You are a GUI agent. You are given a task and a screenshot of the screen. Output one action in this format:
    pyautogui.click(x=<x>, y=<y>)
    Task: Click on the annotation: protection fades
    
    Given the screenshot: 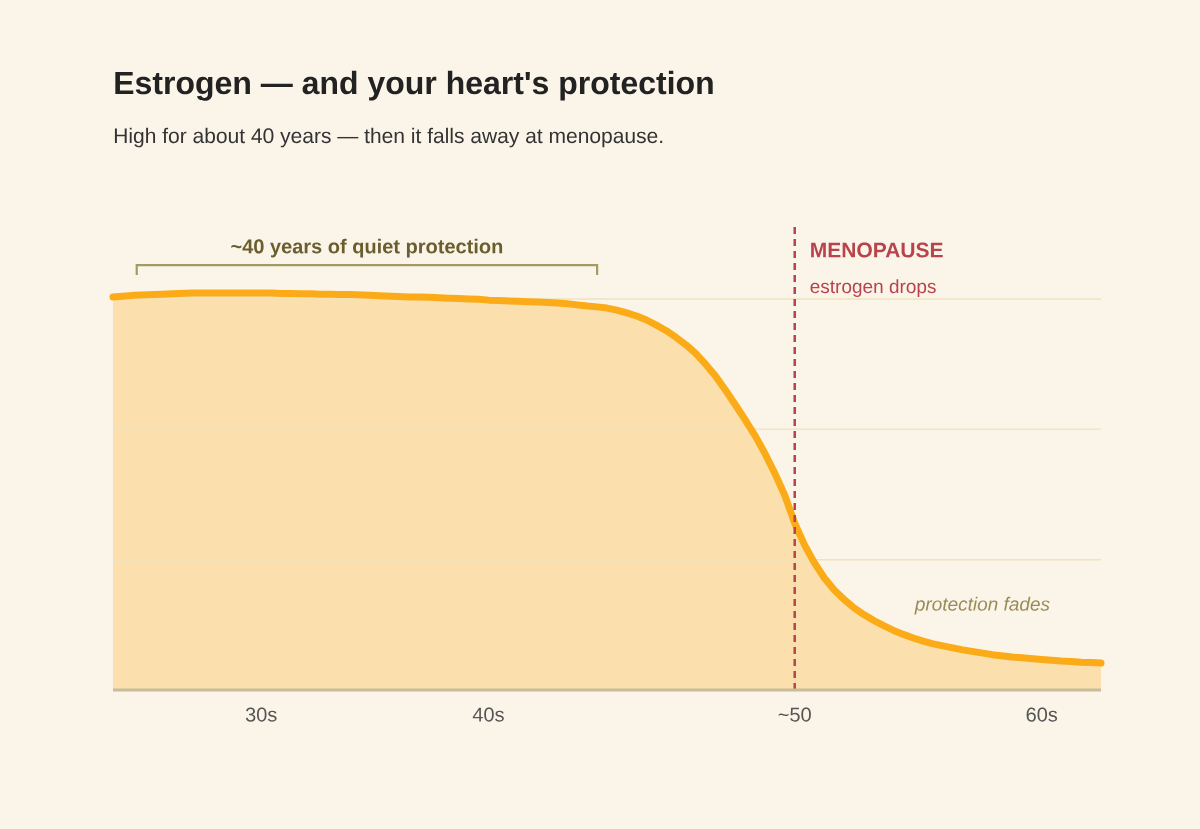 What is the action you would take?
    pyautogui.click(x=982, y=605)
    